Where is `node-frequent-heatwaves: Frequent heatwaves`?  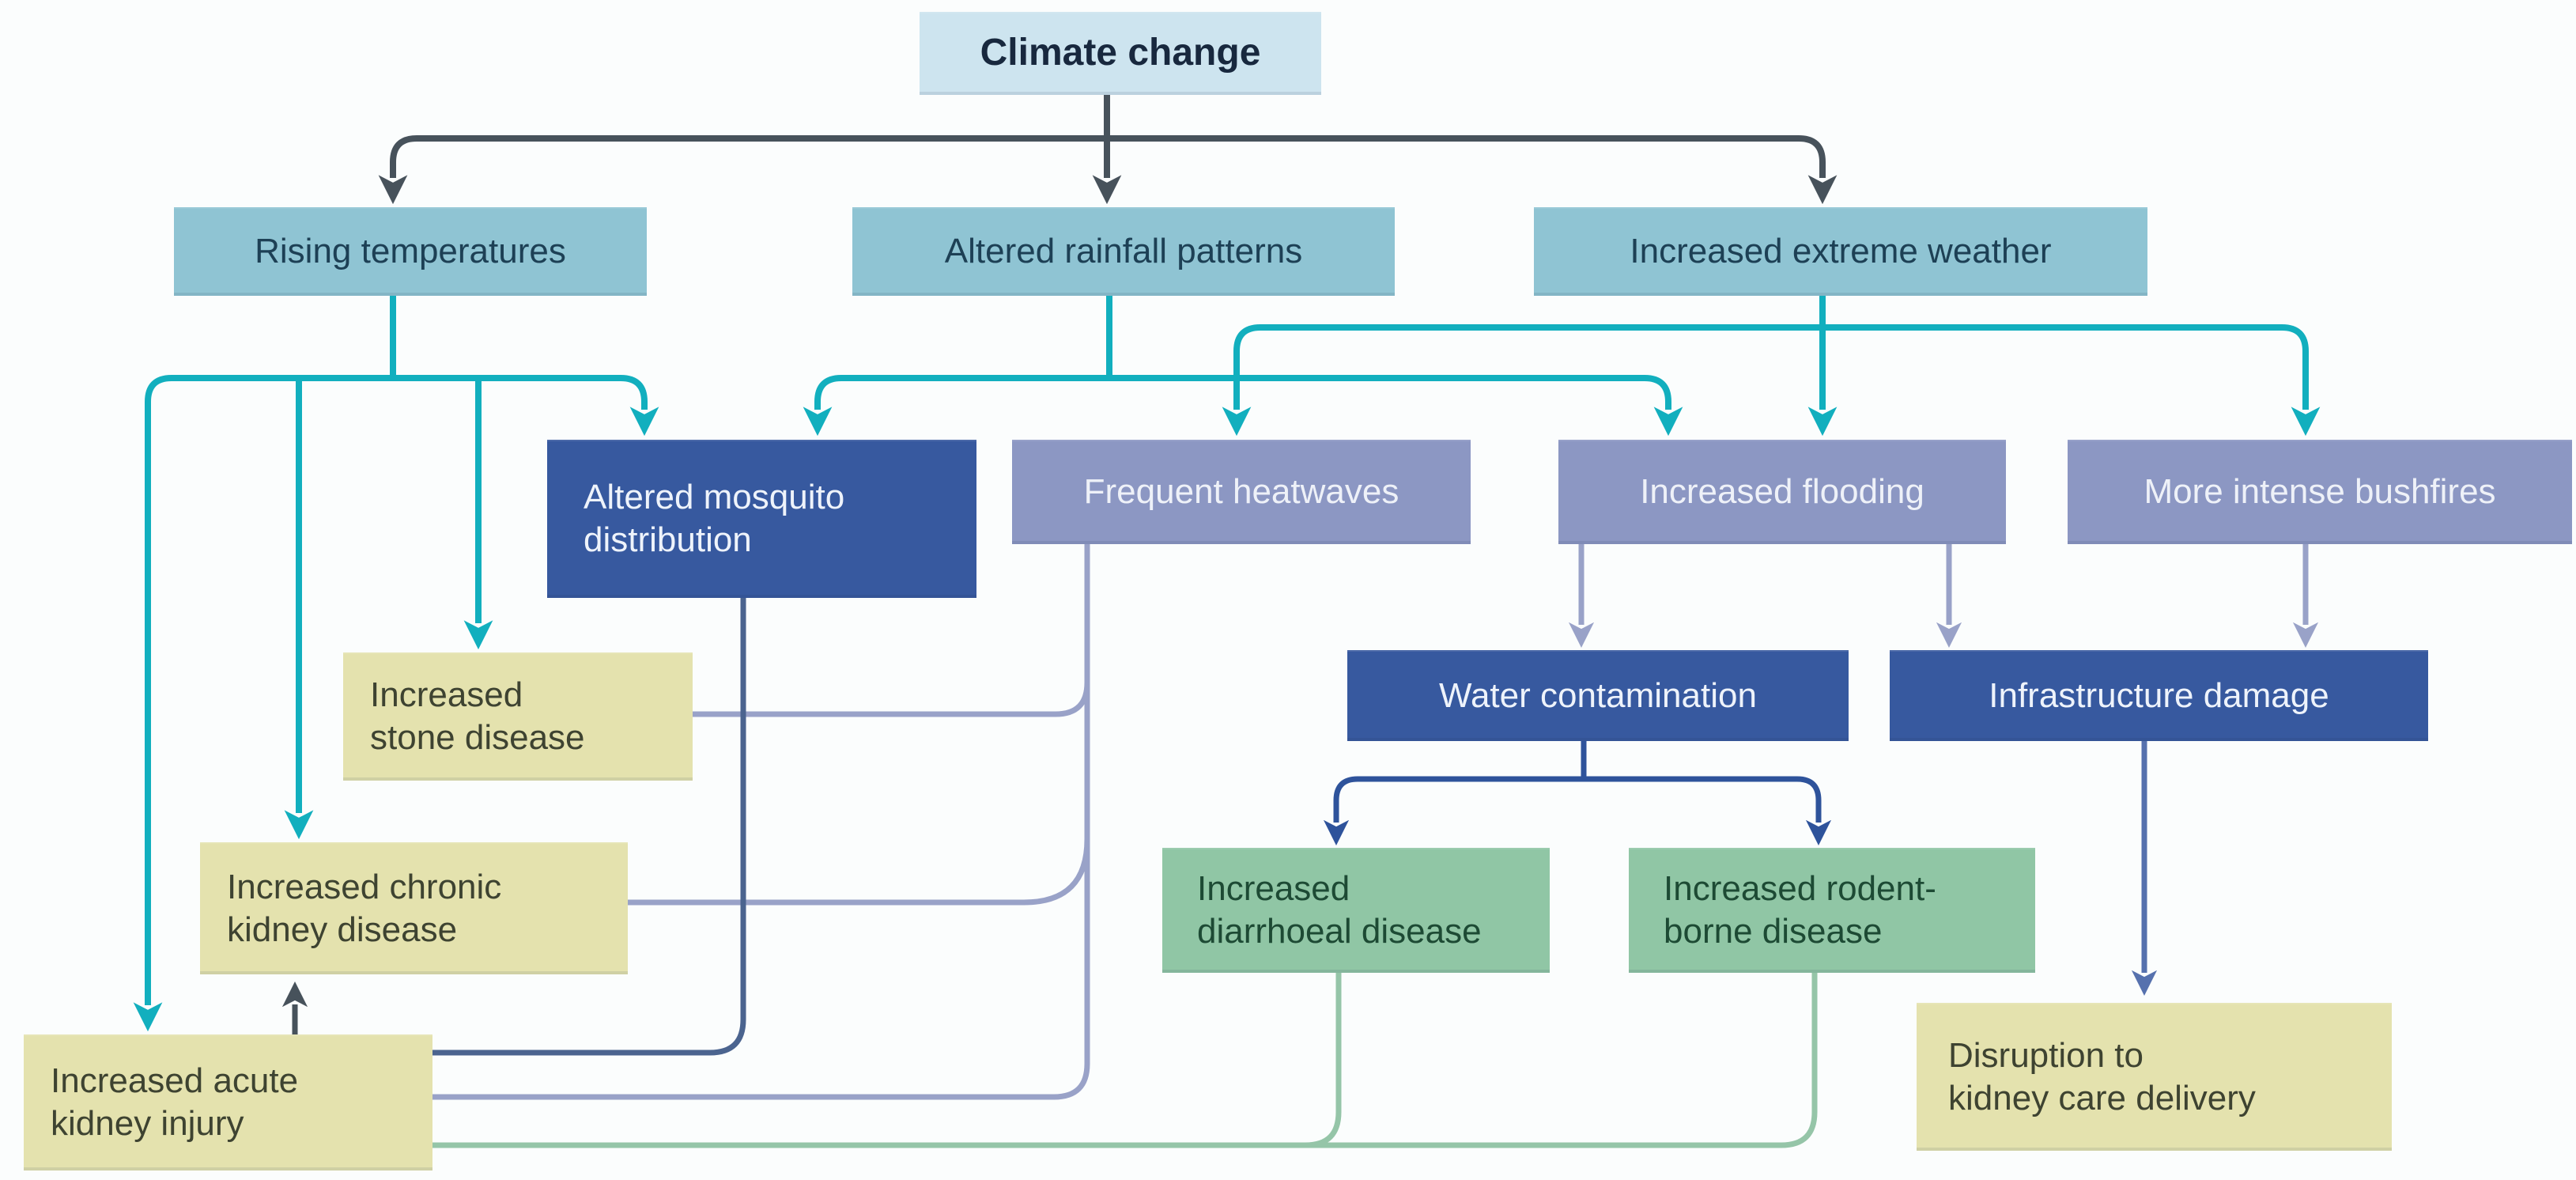 node-frequent-heatwaves: Frequent heatwaves is located at coordinates (1241, 492).